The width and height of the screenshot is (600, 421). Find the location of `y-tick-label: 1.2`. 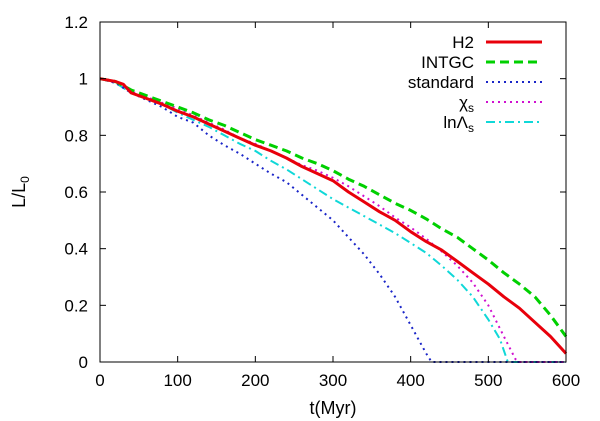

y-tick-label: 1.2 is located at coordinates (76, 22).